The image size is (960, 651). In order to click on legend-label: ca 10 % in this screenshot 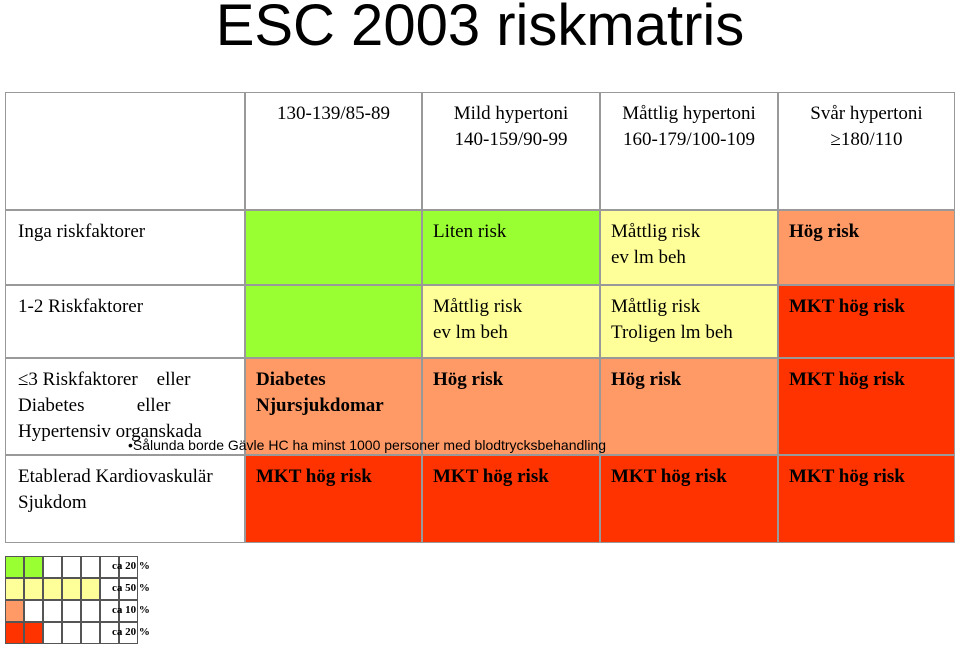, I will do `click(131, 610)`.